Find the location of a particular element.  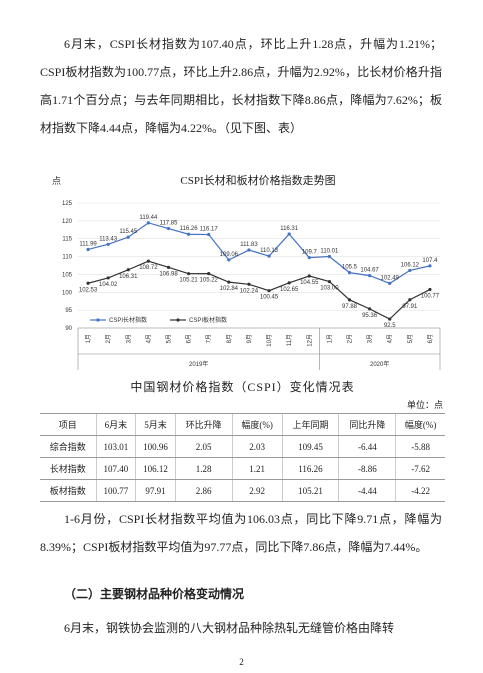

data-label: 97.91 is located at coordinates (410, 307).